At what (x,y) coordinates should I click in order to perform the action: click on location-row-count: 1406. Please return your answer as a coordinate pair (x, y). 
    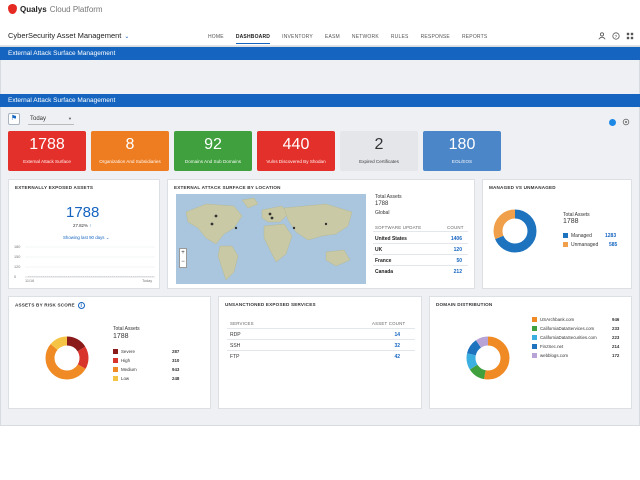
    Looking at the image, I should click on (456, 239).